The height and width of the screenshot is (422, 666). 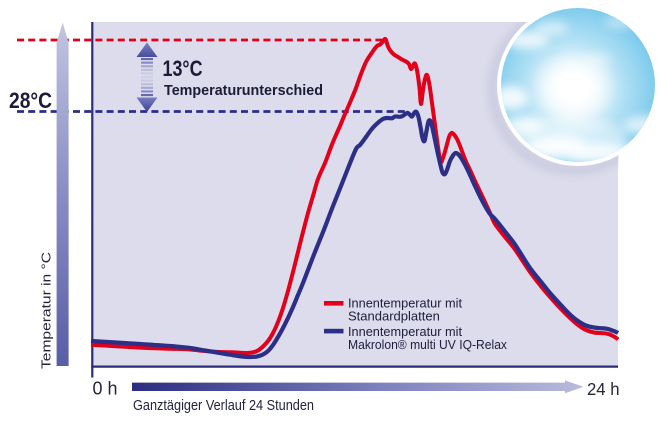 I want to click on svg-text: Ganztägiger Verlauf 24 Stunden, so click(x=223, y=406).